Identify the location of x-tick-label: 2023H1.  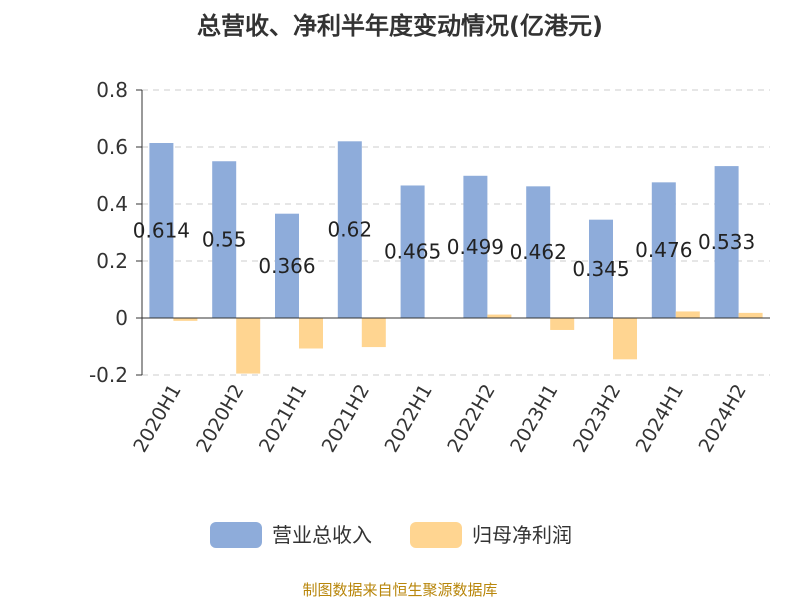
(534, 419).